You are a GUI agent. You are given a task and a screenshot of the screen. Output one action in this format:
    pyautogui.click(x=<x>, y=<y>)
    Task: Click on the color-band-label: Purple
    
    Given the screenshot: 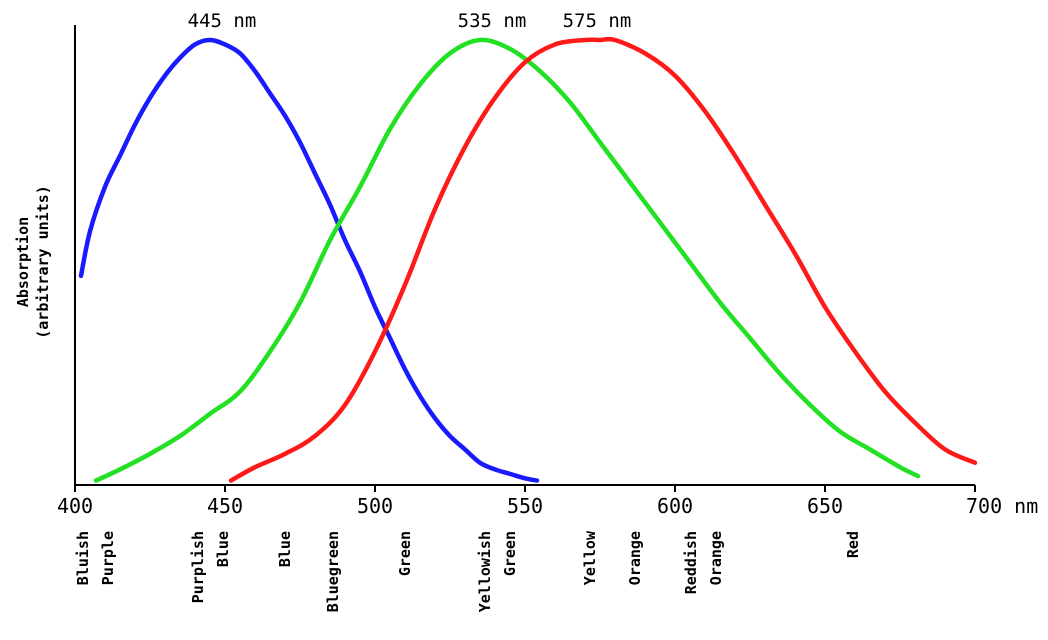 What is the action you would take?
    pyautogui.click(x=108, y=558)
    